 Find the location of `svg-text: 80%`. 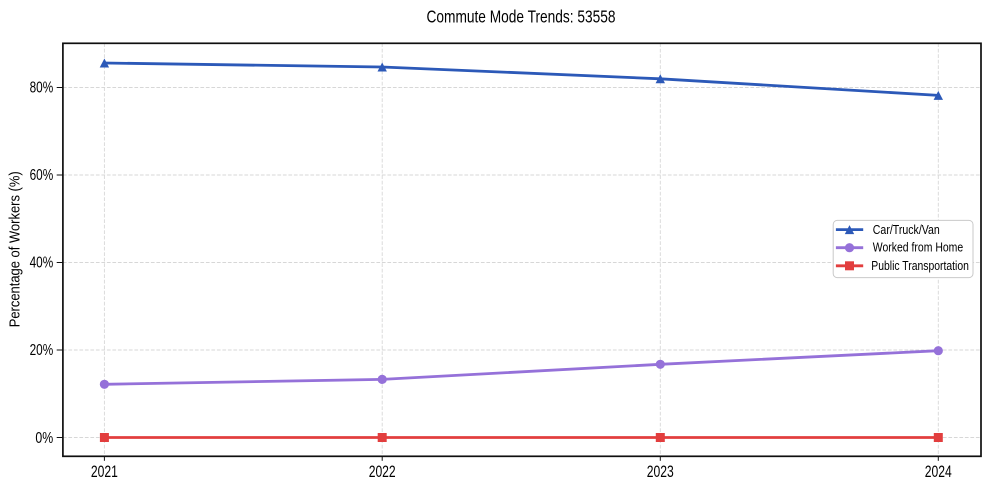

svg-text: 80% is located at coordinates (42, 88).